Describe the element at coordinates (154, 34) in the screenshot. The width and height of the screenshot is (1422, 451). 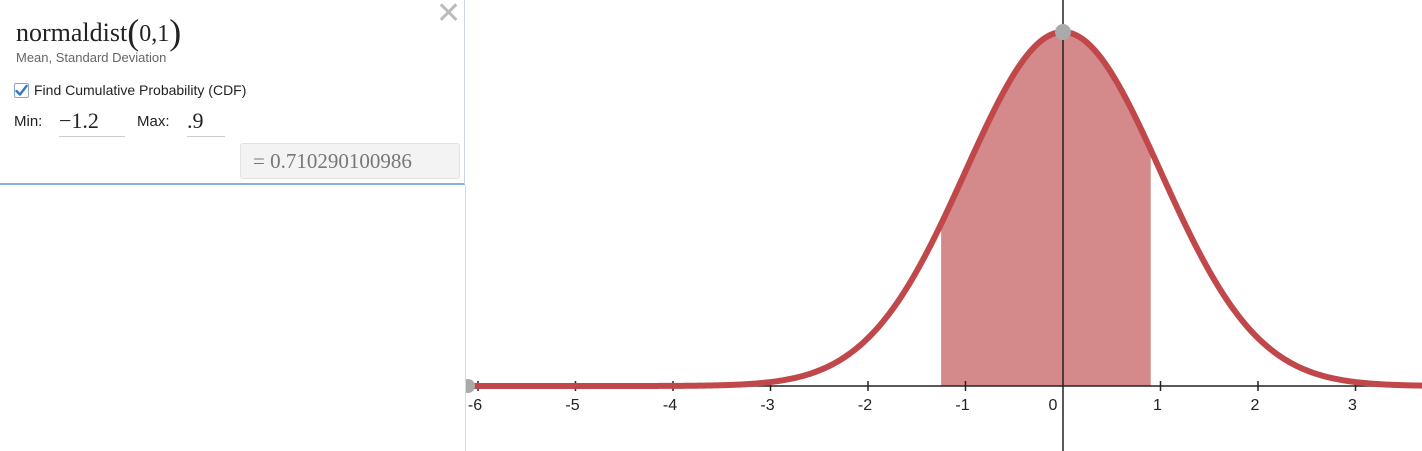
I see `function-args: 0,1` at that location.